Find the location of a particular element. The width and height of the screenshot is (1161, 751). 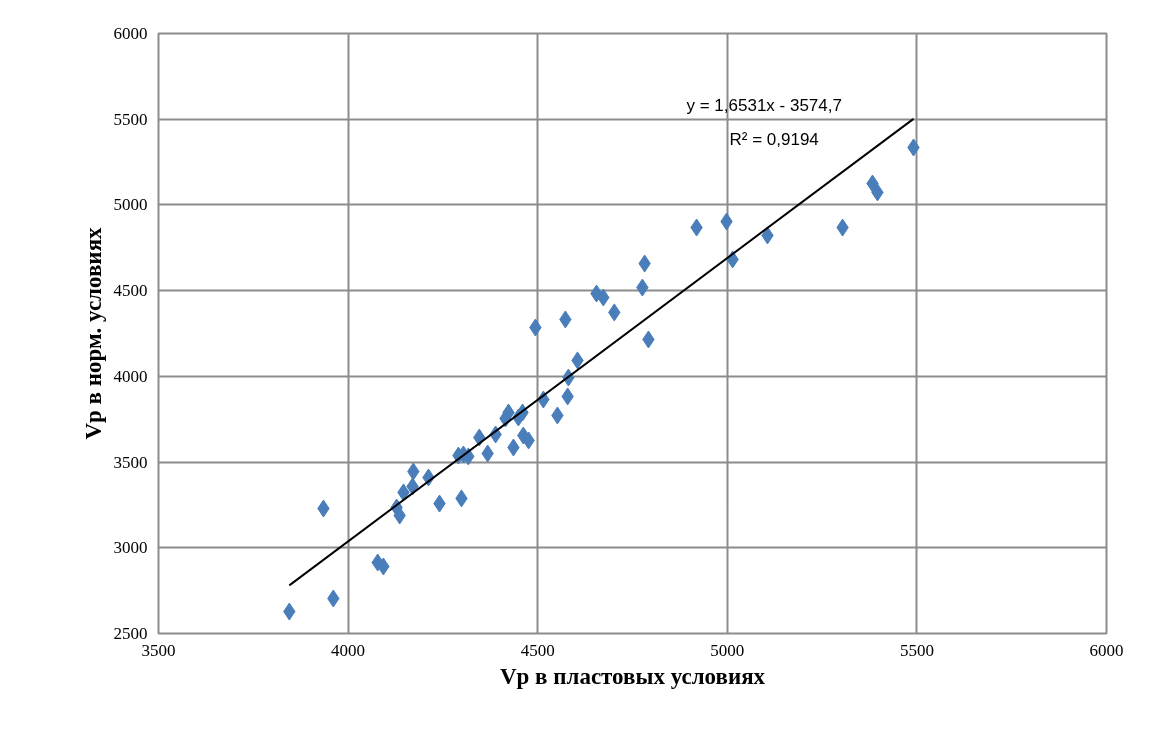

annotation: R² = 0,9194 is located at coordinates (774, 139).